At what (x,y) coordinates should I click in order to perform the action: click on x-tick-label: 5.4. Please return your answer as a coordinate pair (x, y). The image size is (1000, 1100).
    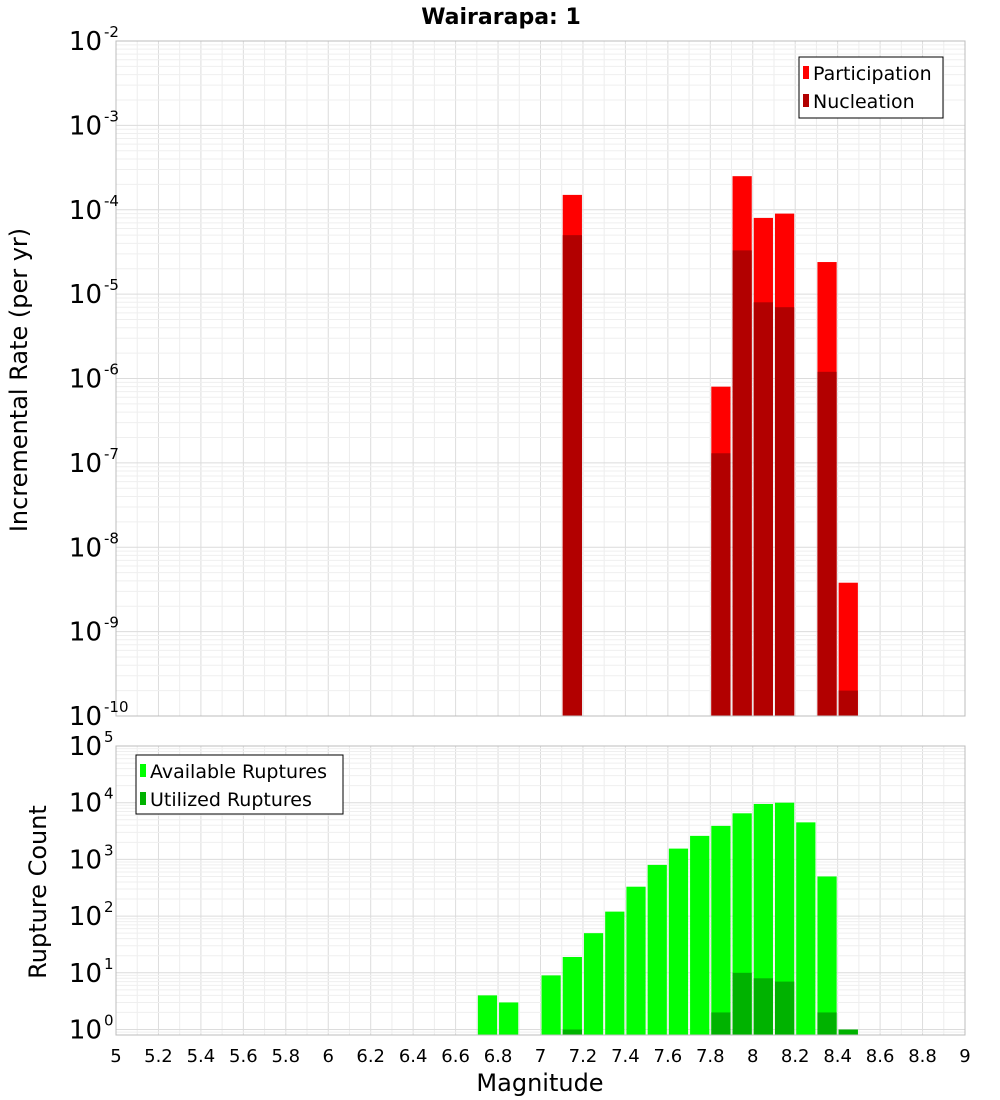
    Looking at the image, I should click on (201, 1056).